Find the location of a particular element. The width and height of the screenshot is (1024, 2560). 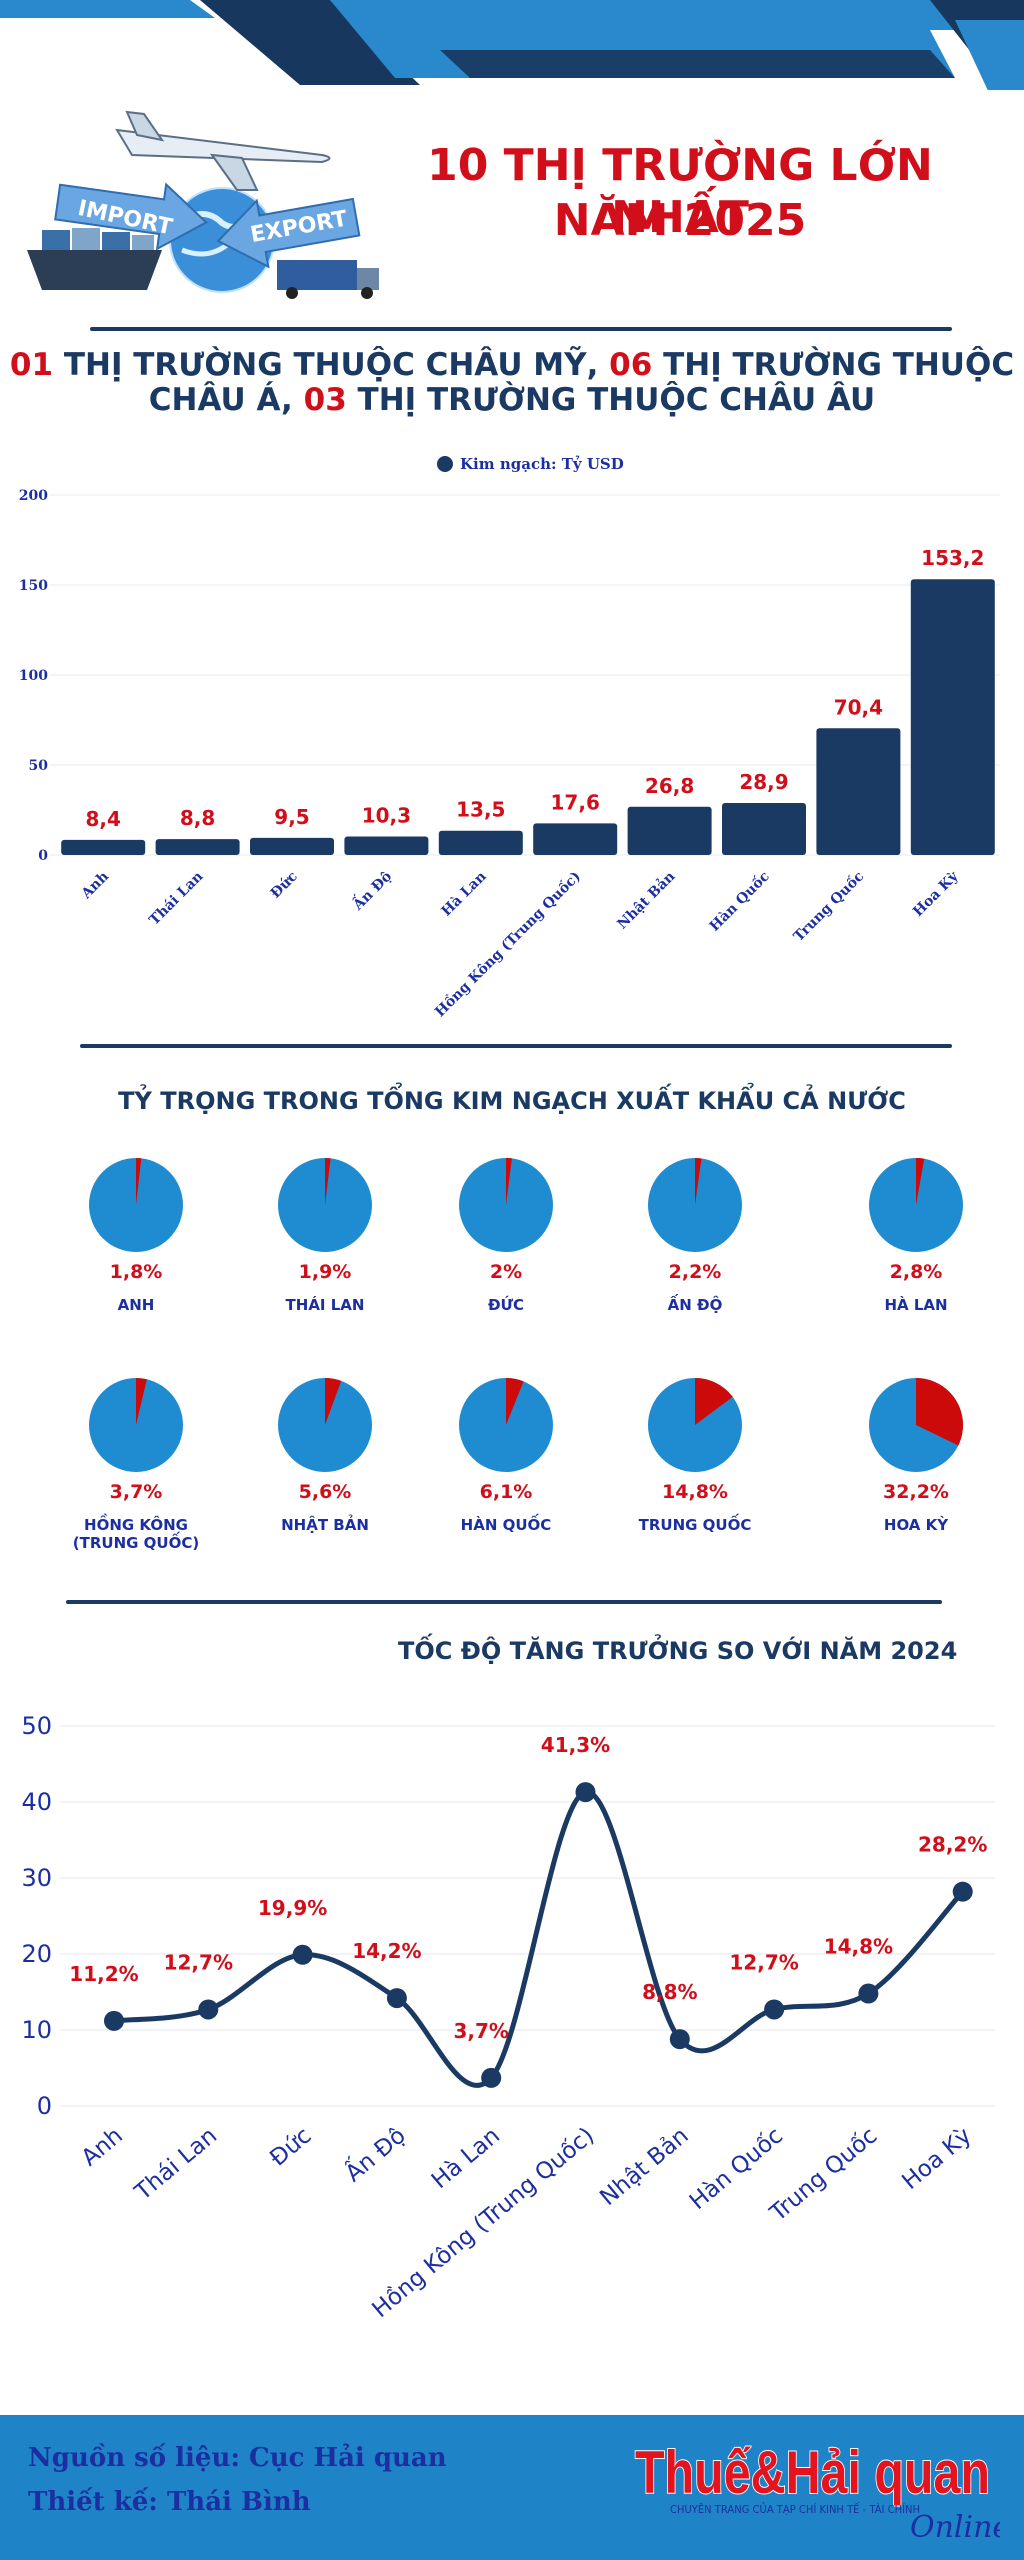

cargo-ship-icon is located at coordinates (94, 270).